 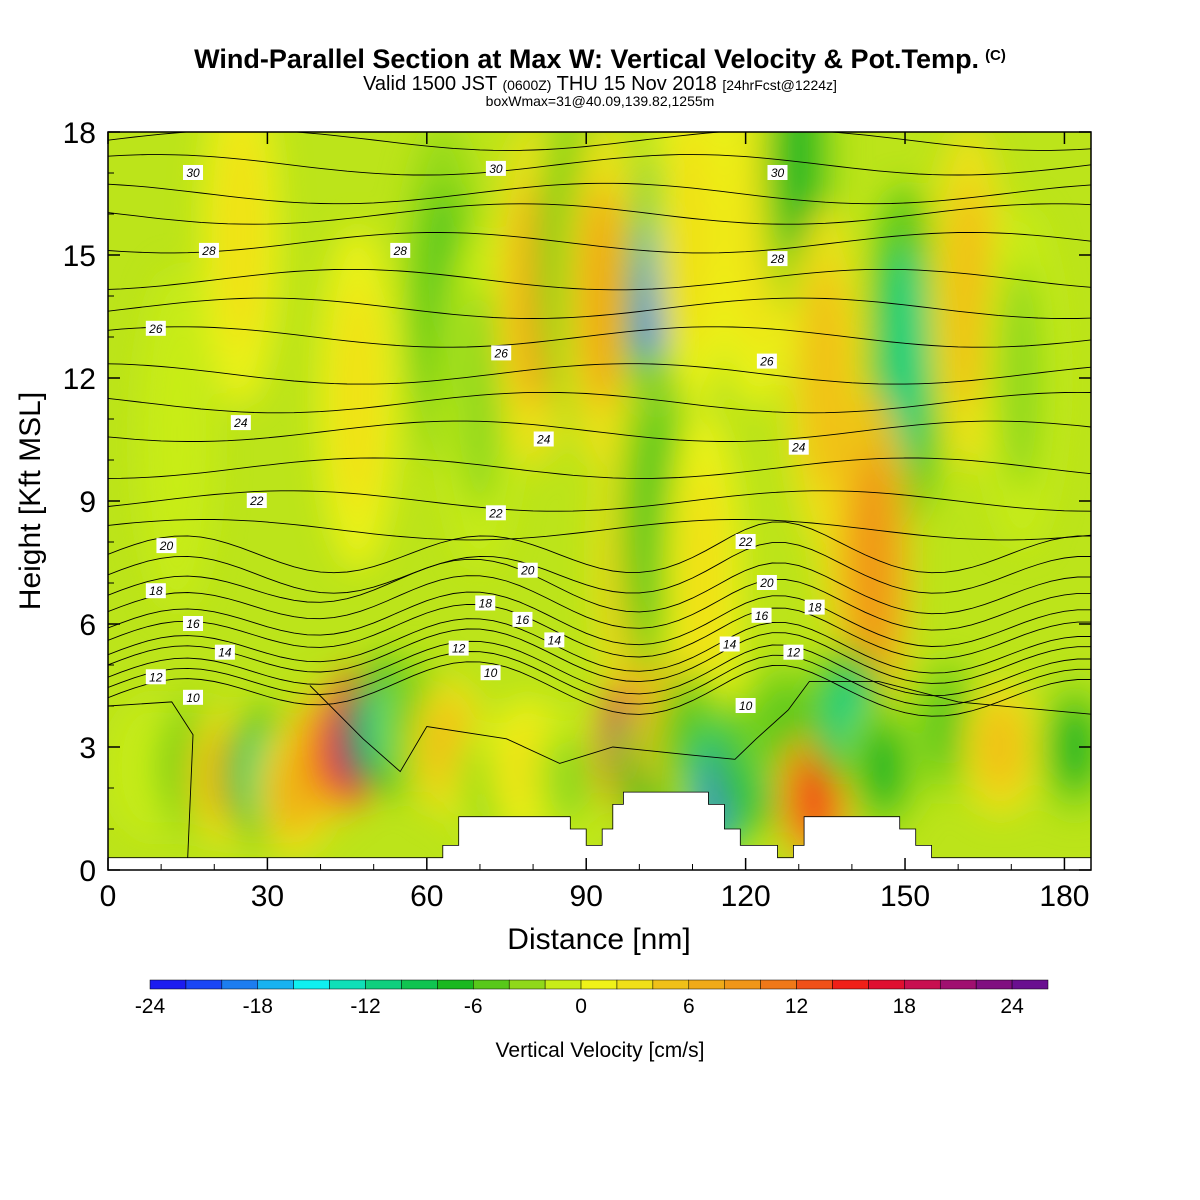 What do you see at coordinates (430, 84) in the screenshot?
I see `subtitle-valid: Valid 1500 JST` at bounding box center [430, 84].